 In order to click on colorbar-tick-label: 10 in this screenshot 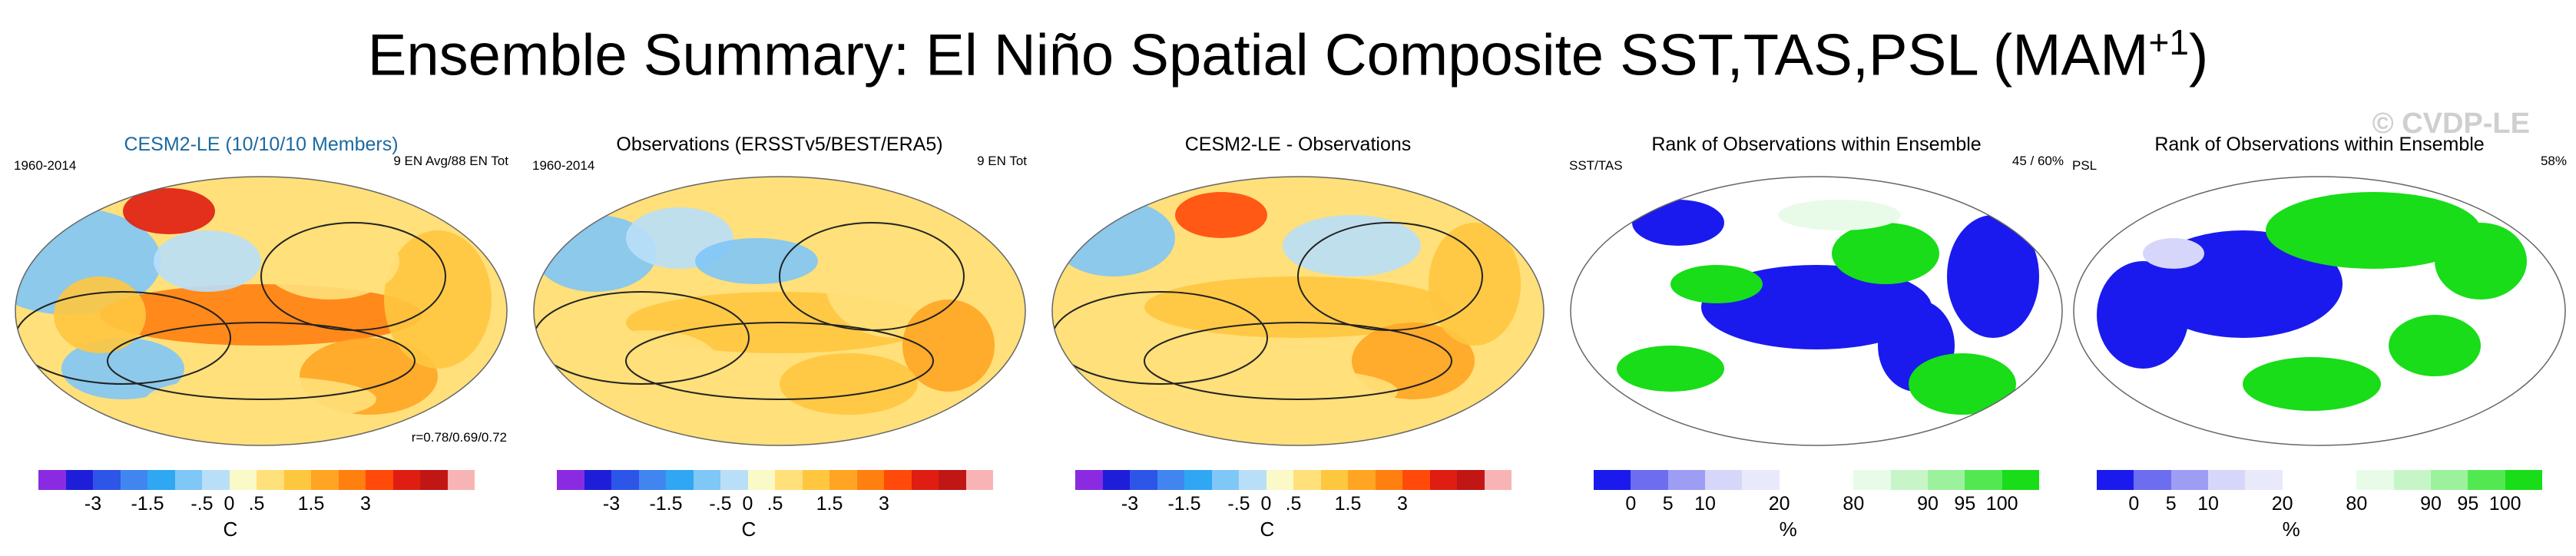, I will do `click(1705, 504)`.